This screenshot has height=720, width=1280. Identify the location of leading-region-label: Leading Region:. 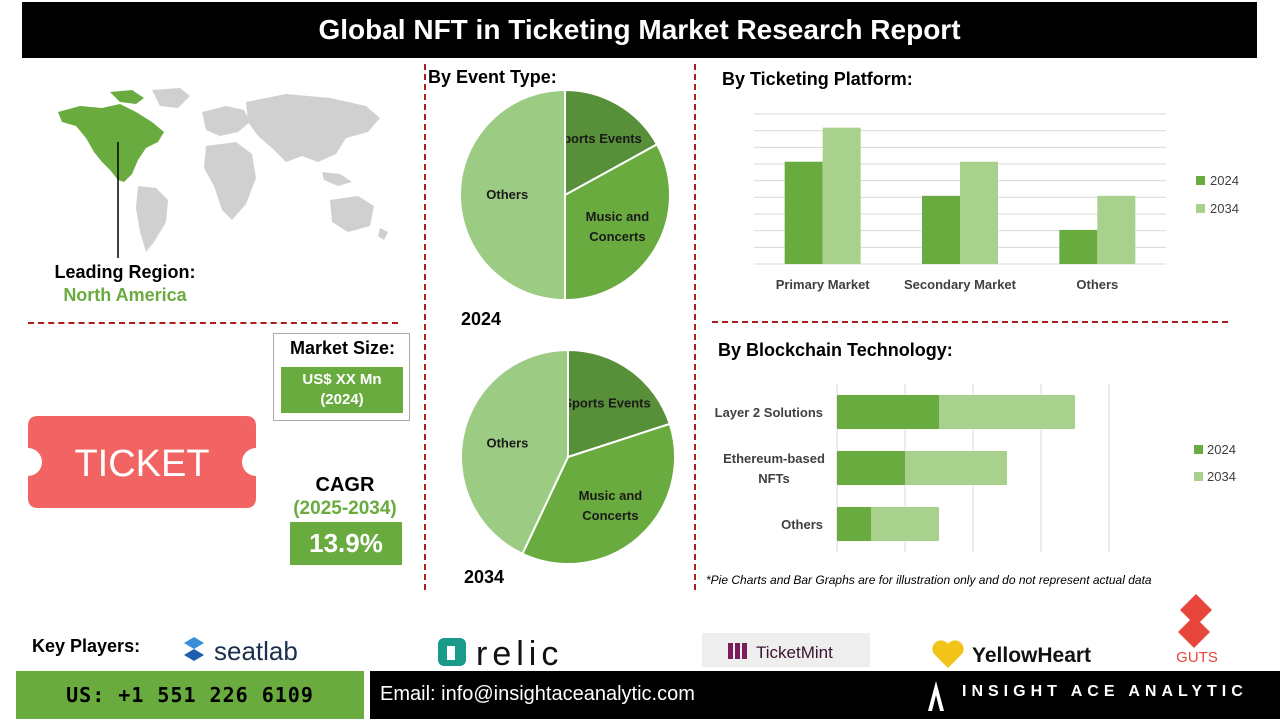
(125, 272).